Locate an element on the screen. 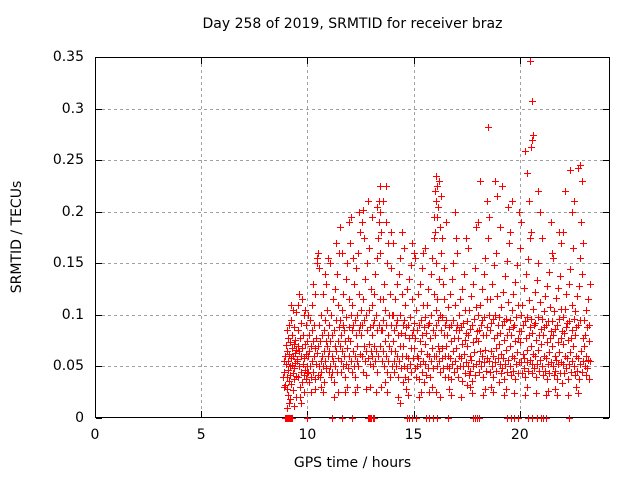  x-tick-label: 10 is located at coordinates (307, 435).